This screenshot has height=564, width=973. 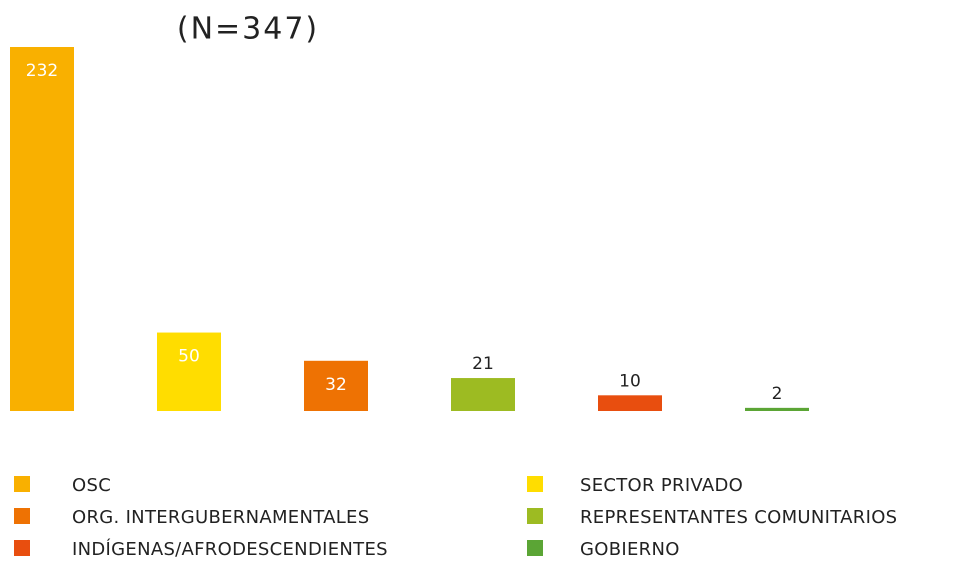 What do you see at coordinates (91, 485) in the screenshot?
I see `legend-label: OSC` at bounding box center [91, 485].